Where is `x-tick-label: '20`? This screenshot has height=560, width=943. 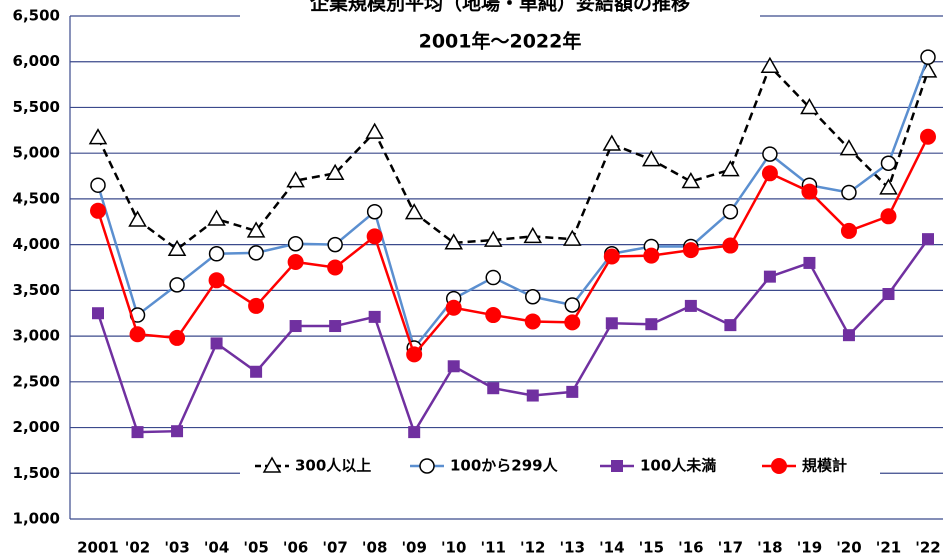 x-tick-label: '20 is located at coordinates (848, 548).